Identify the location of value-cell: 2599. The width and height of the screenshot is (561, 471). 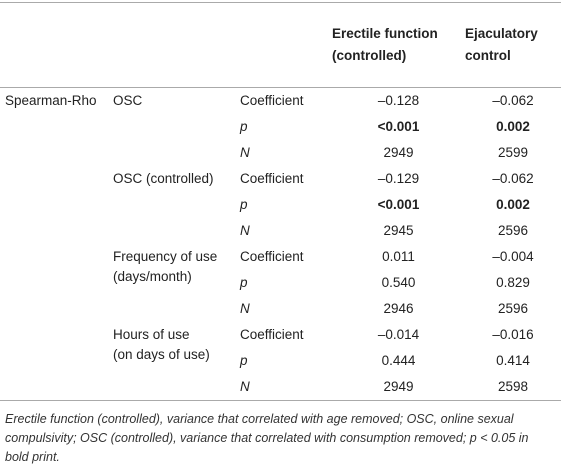
(513, 152).